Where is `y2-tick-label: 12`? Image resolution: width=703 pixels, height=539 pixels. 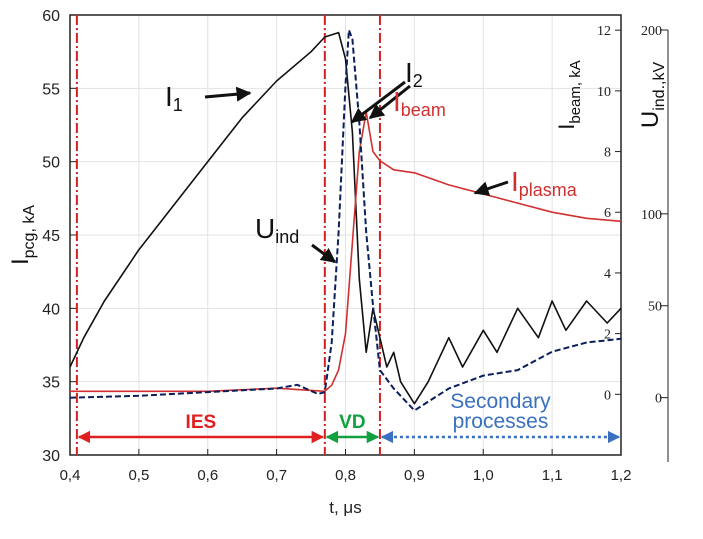
y2-tick-label: 12 is located at coordinates (604, 31).